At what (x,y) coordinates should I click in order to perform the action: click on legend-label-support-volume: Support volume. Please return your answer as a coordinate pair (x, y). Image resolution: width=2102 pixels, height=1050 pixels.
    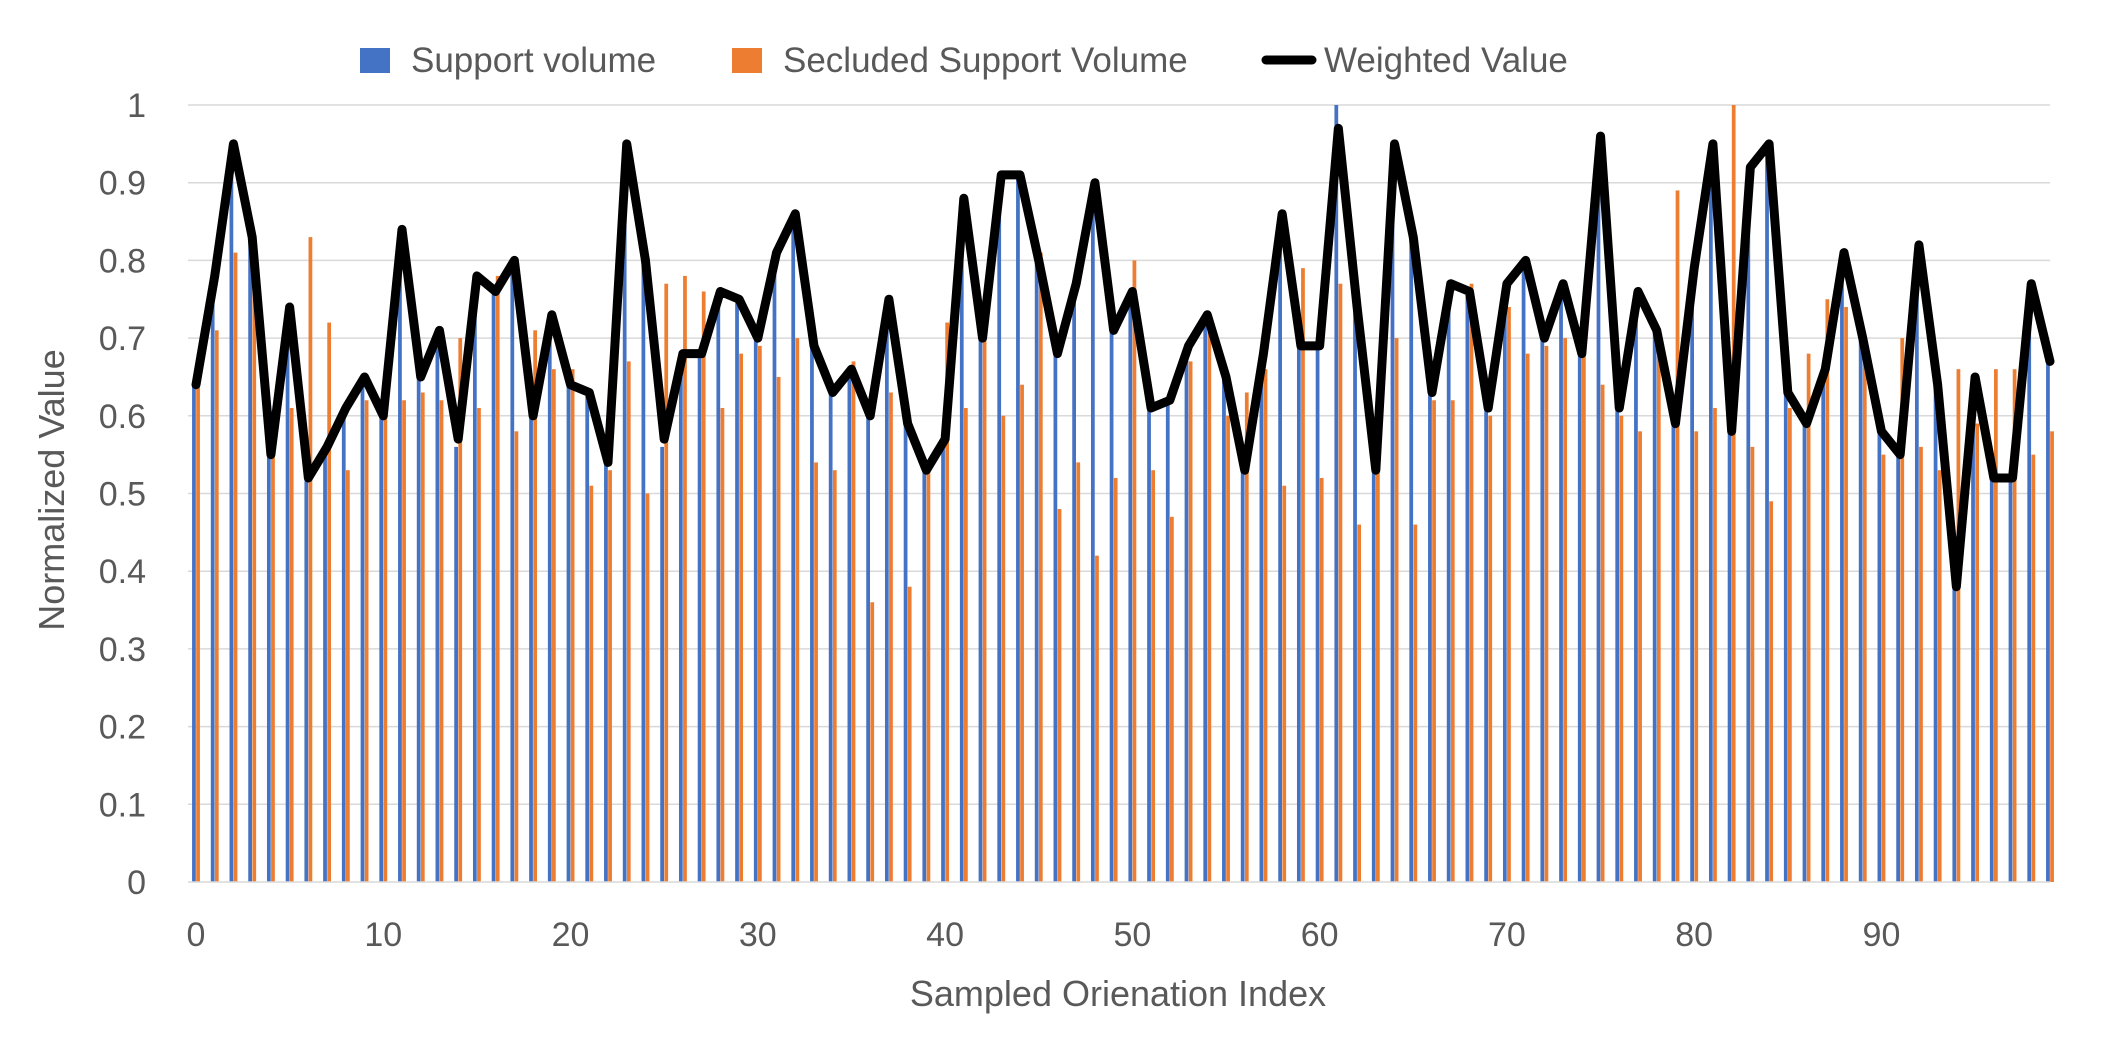
    Looking at the image, I should click on (533, 60).